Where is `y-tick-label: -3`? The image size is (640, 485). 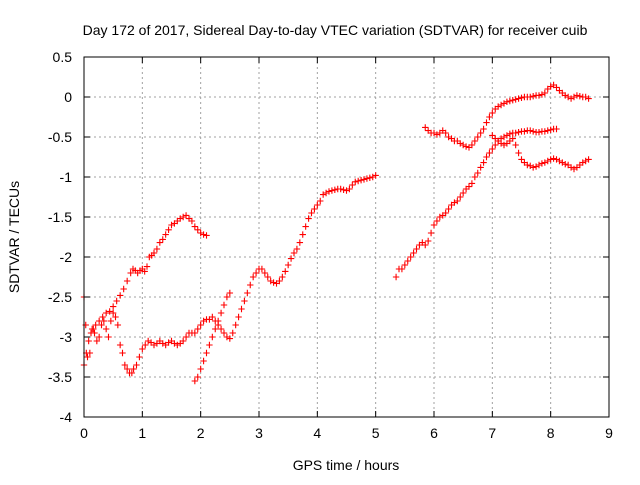
y-tick-label: -3 is located at coordinates (66, 337).